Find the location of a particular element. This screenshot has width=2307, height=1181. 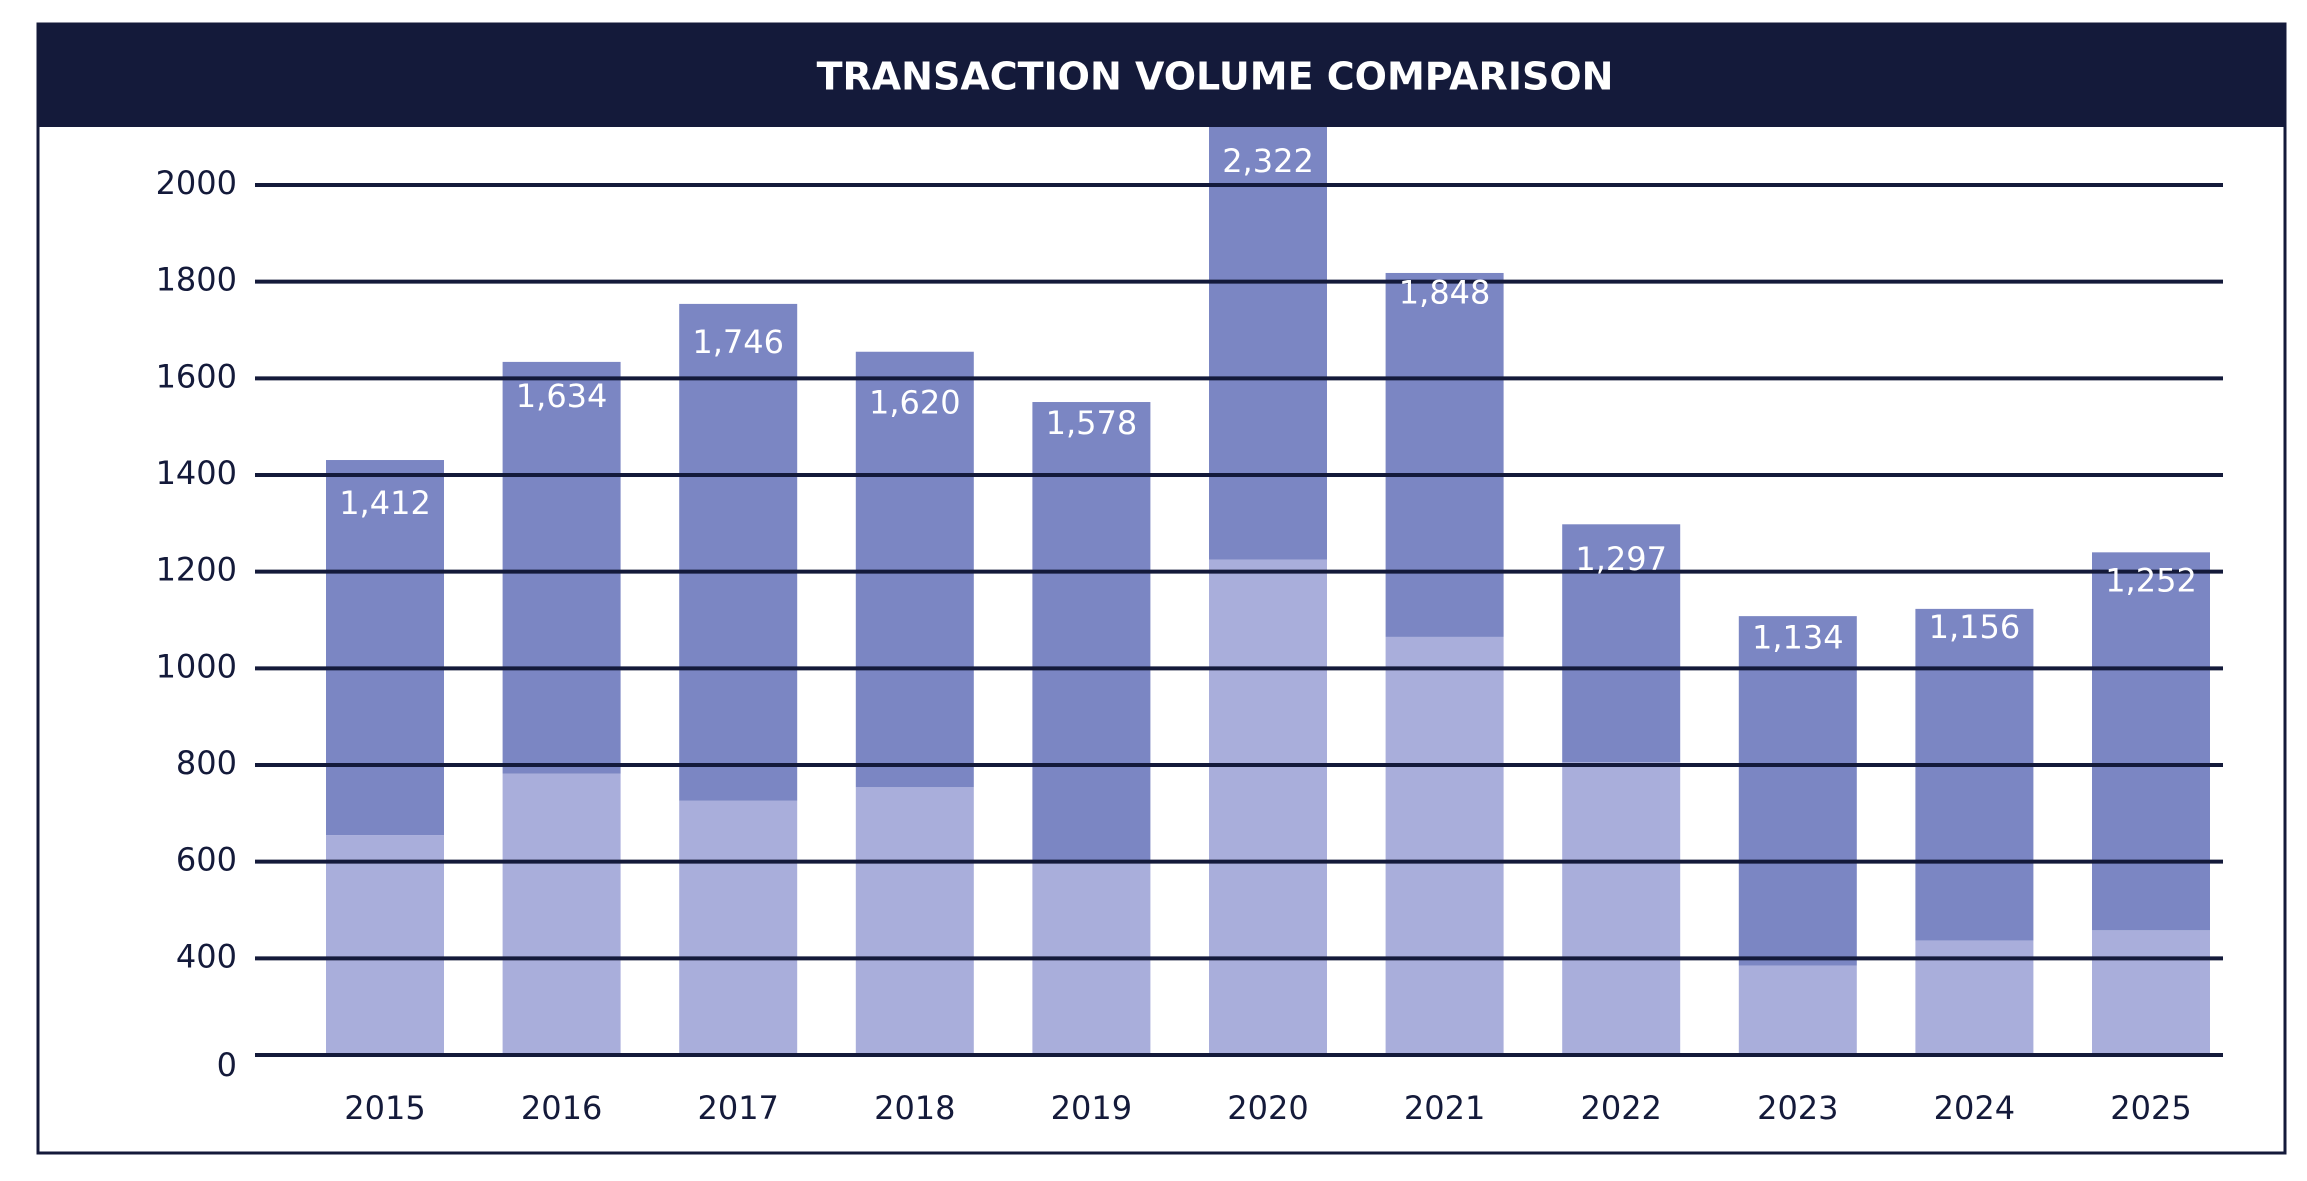

total-label: 1,578 is located at coordinates (1092, 423).